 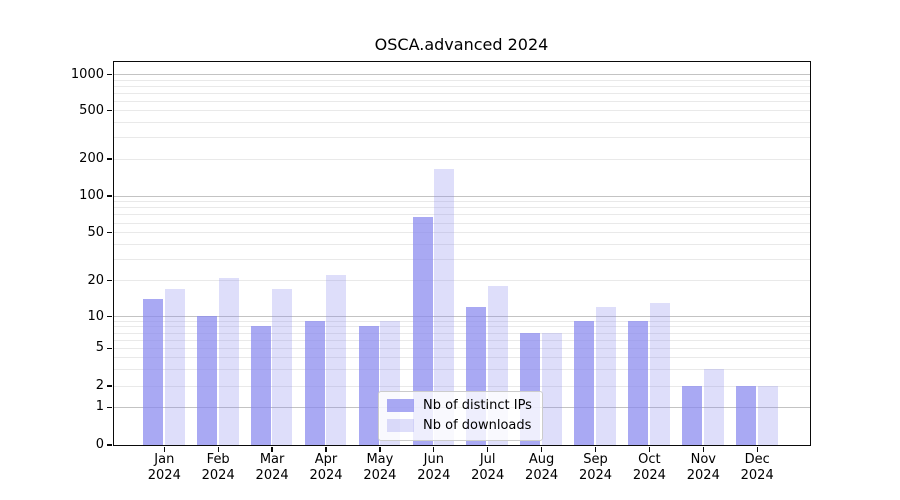 What do you see at coordinates (551, 388) in the screenshot?
I see `bar-aug-downloads` at bounding box center [551, 388].